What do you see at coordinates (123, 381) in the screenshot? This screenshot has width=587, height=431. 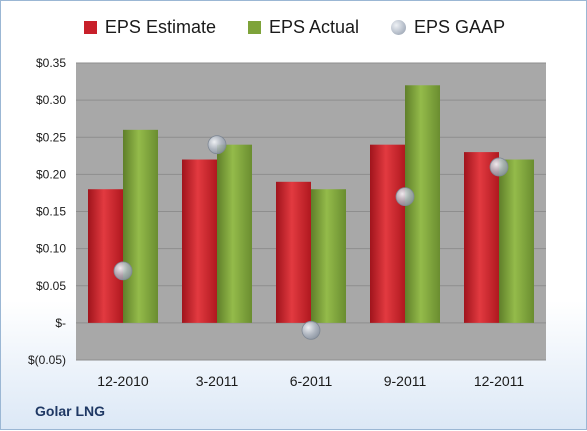 I see `x-tick-label: 12-2010` at bounding box center [123, 381].